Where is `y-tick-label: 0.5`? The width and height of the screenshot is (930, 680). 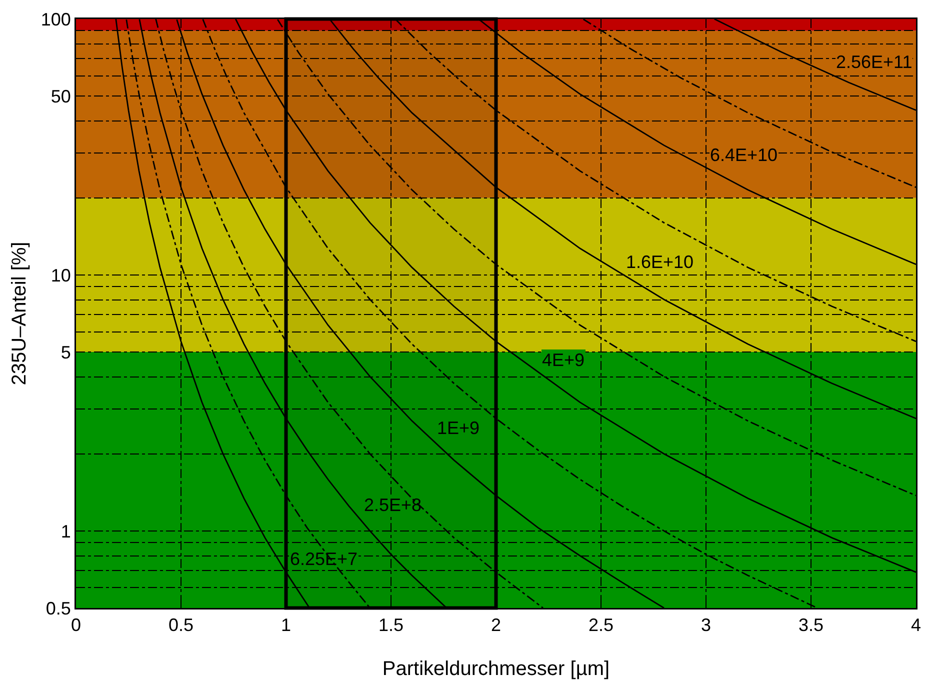 y-tick-label: 0.5 is located at coordinates (58, 608).